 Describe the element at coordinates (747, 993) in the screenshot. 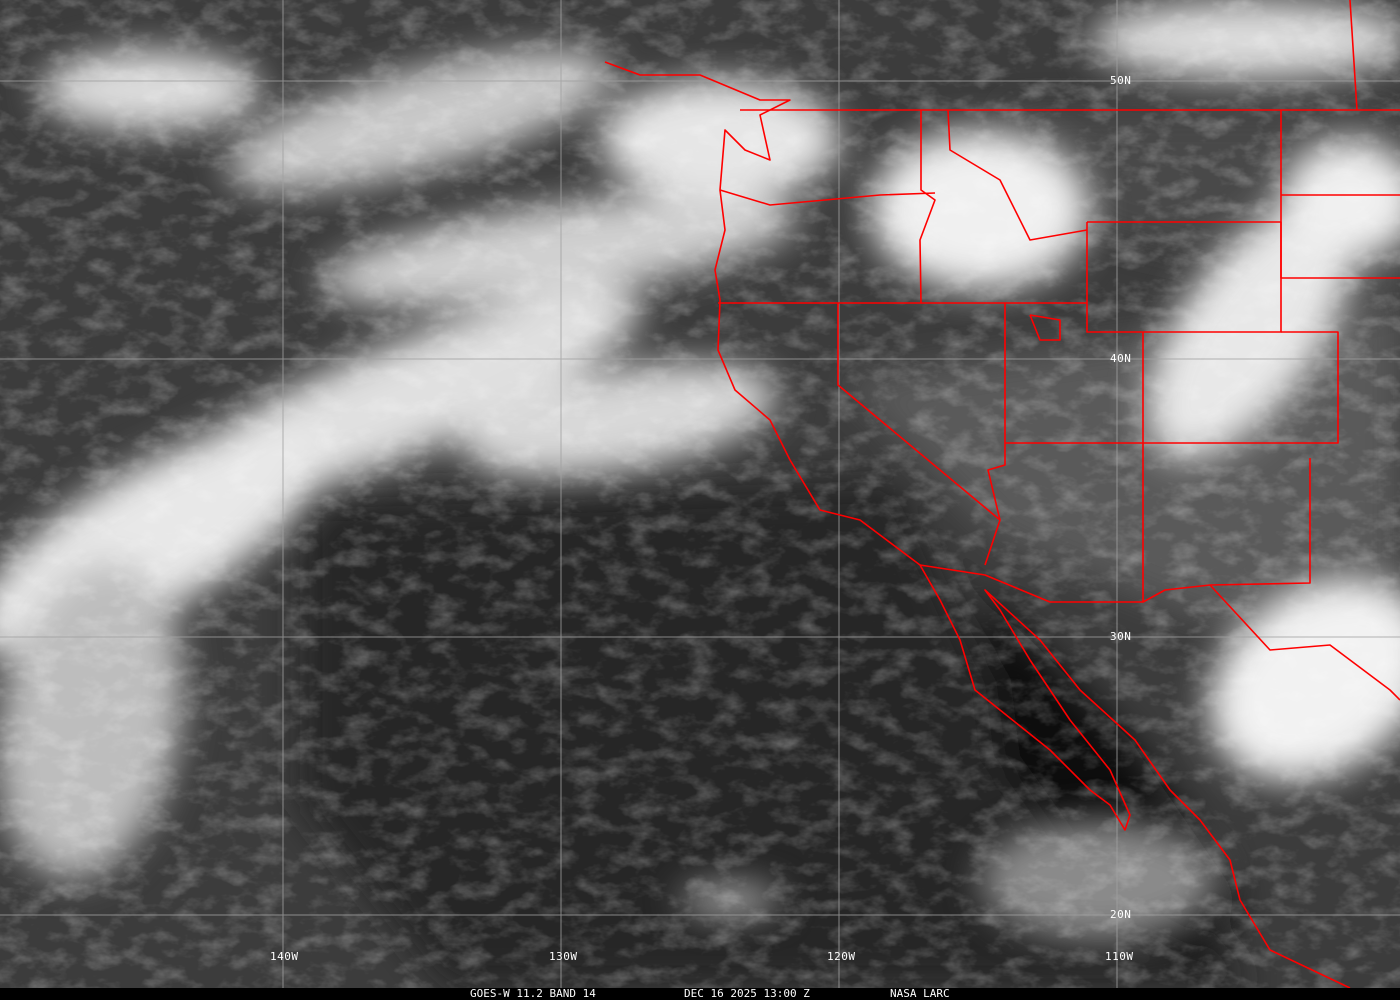

I see `caption-datetime: DEC 16 2025 13:00 Z` at that location.